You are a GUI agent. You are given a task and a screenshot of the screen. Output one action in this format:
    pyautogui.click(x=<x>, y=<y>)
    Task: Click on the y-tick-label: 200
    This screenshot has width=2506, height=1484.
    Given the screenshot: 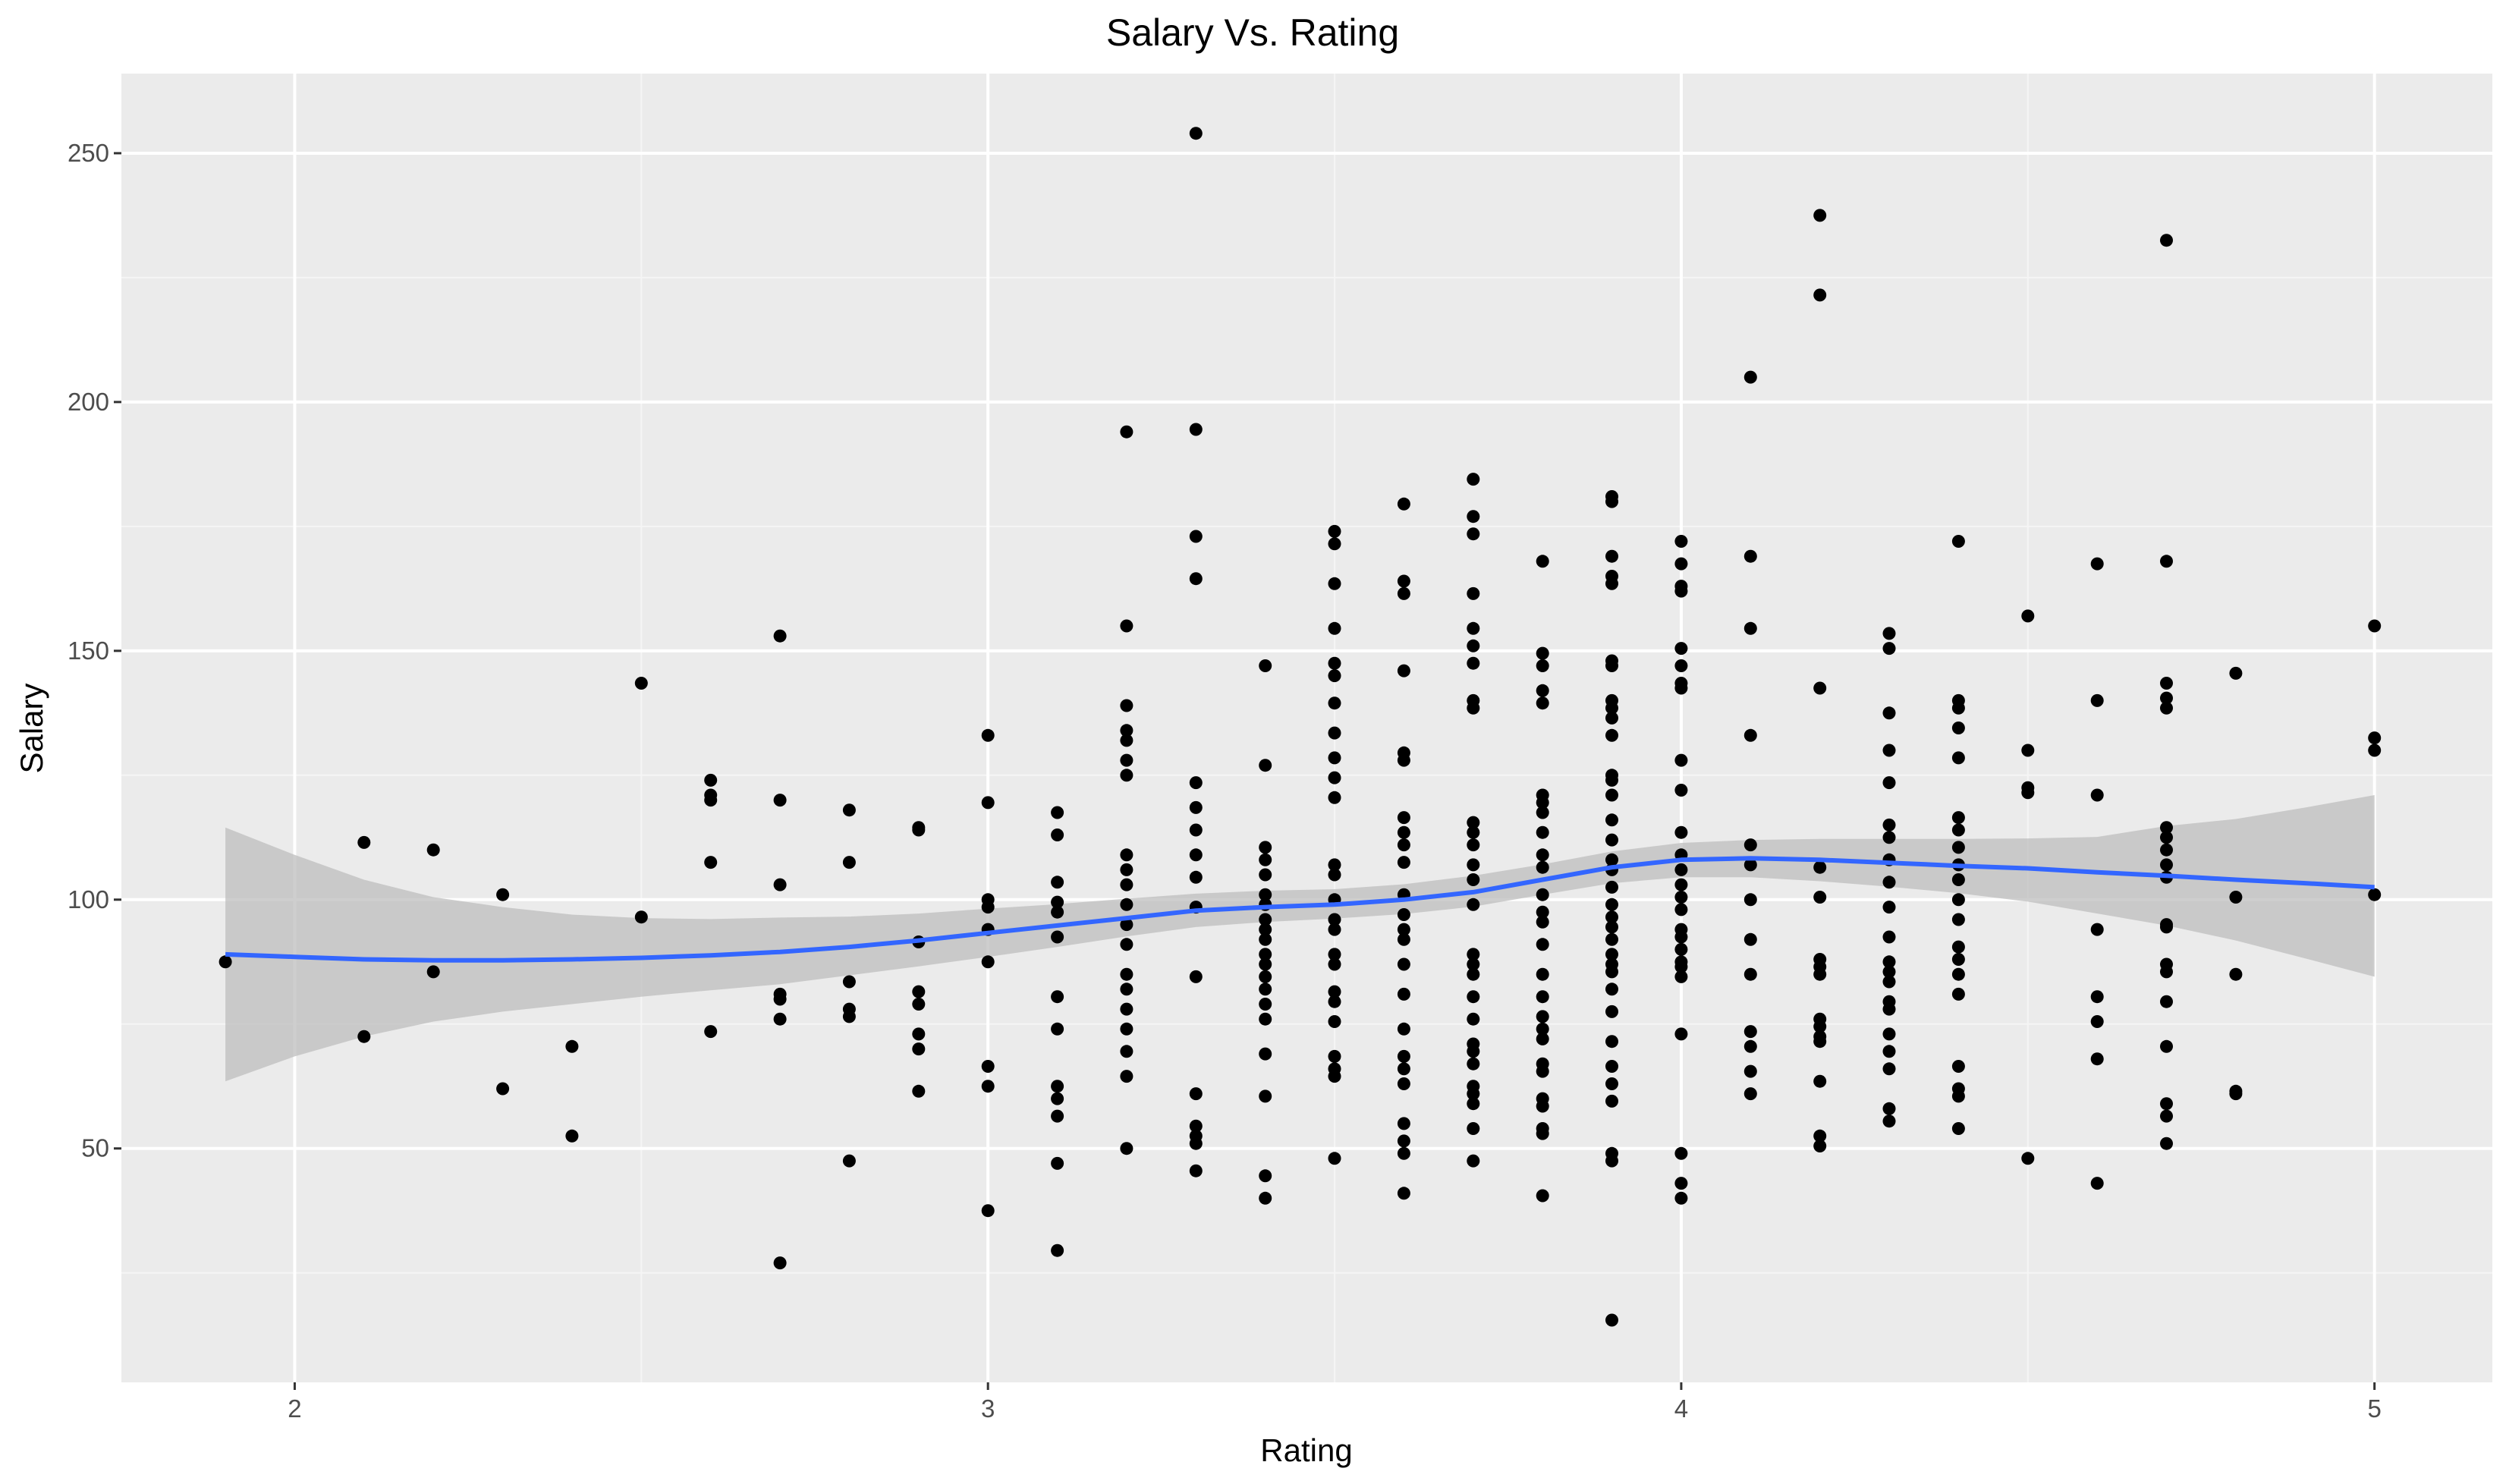 What is the action you would take?
    pyautogui.click(x=88, y=402)
    